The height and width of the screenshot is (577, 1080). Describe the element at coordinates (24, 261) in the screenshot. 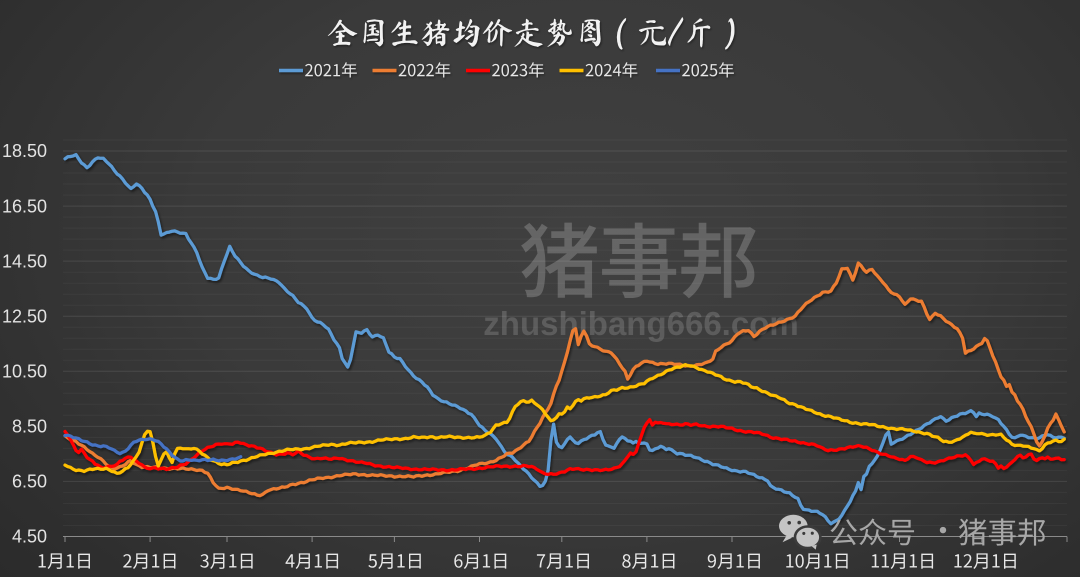

I see `svg-text: 14.50` at that location.